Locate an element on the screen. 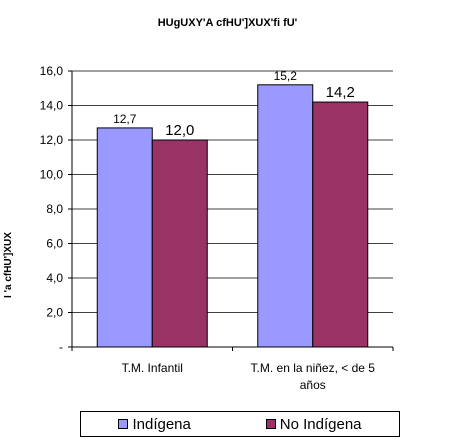 The width and height of the screenshot is (455, 439). data-label: 14,2 is located at coordinates (340, 92).